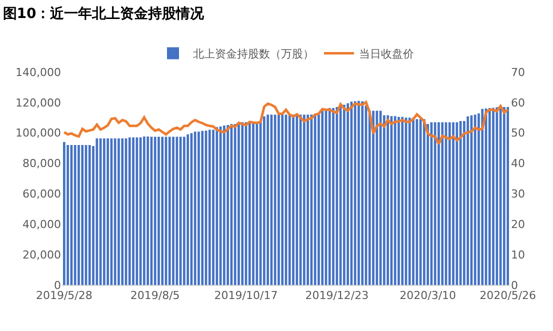  Describe the element at coordinates (518, 133) in the screenshot. I see `y2-tick-label: 50` at that location.